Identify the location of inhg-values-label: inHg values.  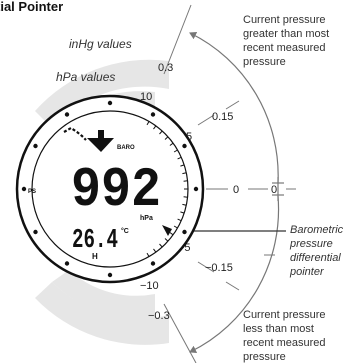
(100, 44).